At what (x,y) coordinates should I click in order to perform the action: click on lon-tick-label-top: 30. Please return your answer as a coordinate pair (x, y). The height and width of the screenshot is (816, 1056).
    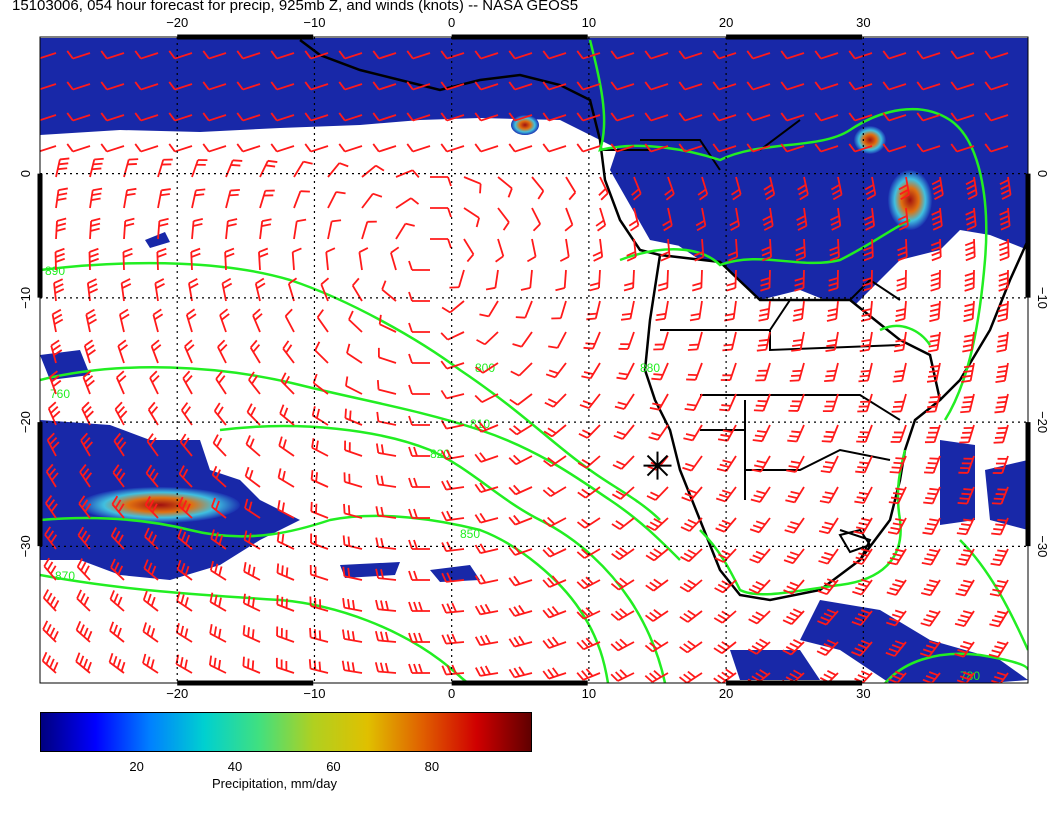
    Looking at the image, I should click on (863, 22).